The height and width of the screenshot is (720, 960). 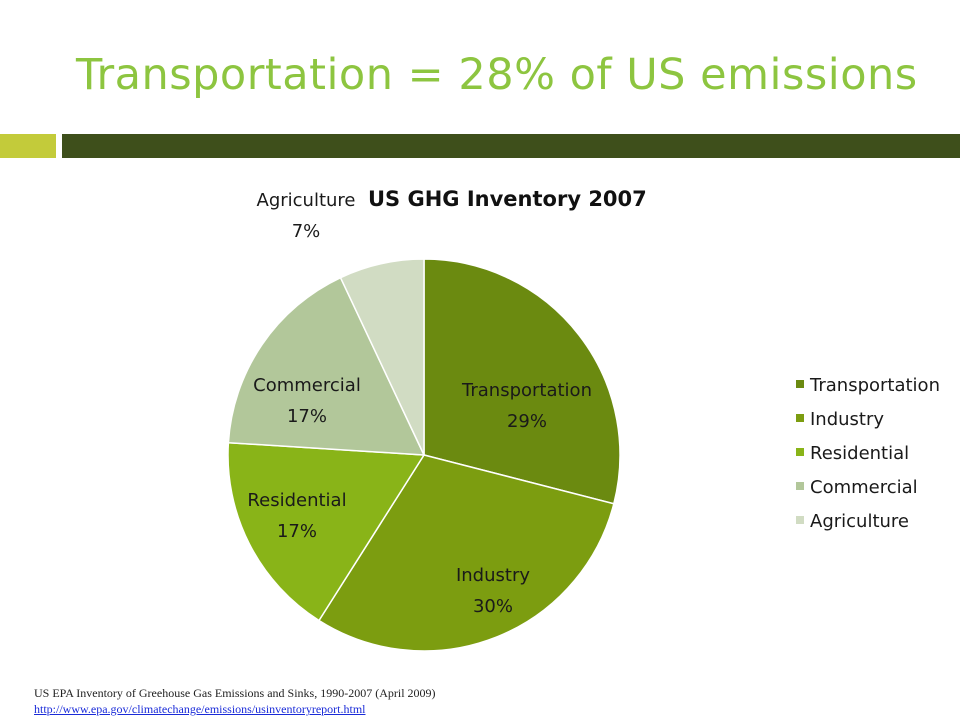 What do you see at coordinates (497, 75) in the screenshot?
I see `slide-title: Transportation = 28% of US emissions` at bounding box center [497, 75].